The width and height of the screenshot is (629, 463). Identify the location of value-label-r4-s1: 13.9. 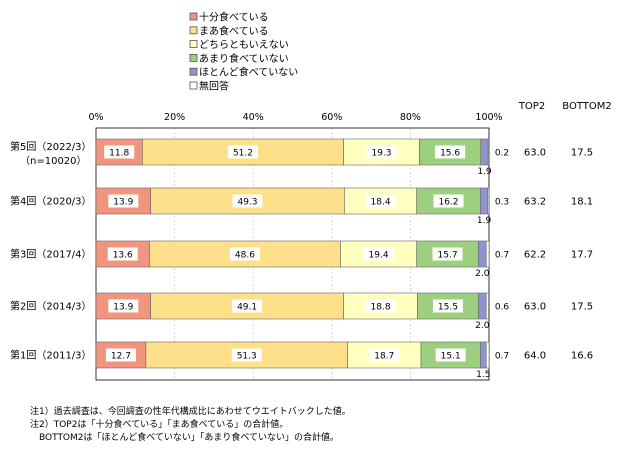
(123, 308).